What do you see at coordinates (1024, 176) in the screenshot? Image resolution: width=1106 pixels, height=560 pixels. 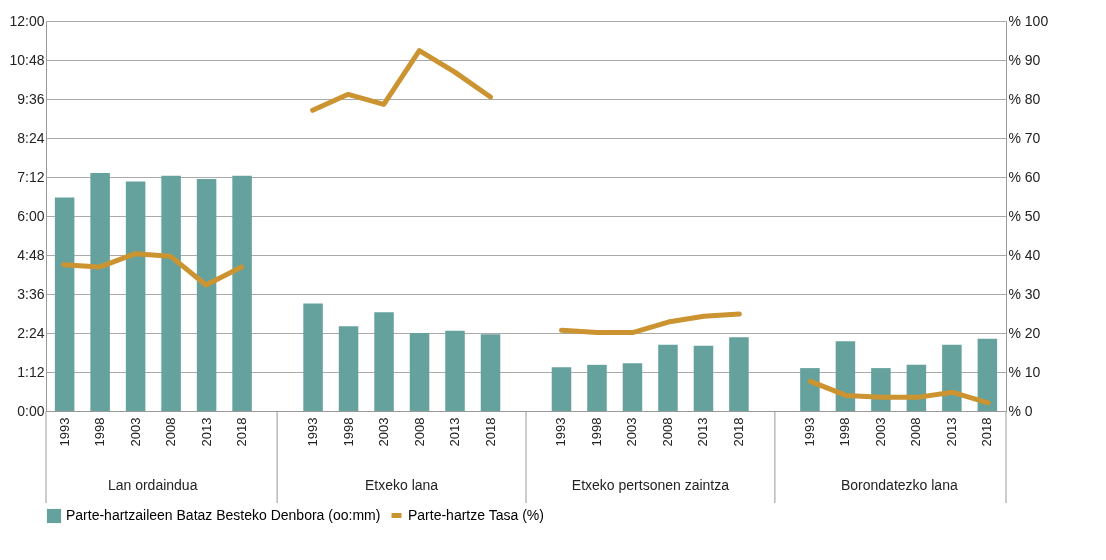 I see `y2-tick-label: % 60` at bounding box center [1024, 176].